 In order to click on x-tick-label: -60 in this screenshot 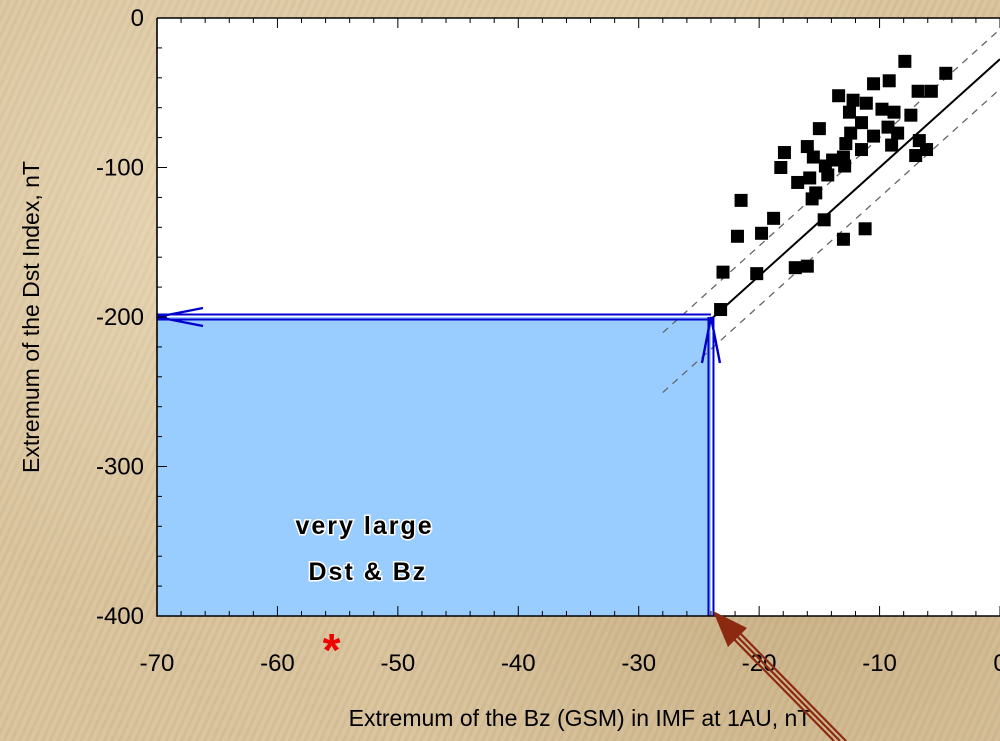, I will do `click(277, 663)`.